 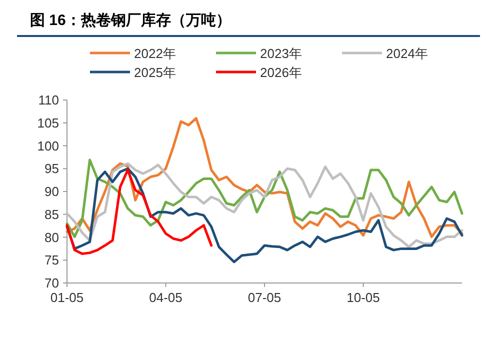 What do you see at coordinates (51, 283) in the screenshot?
I see `y-tick-label: 70` at bounding box center [51, 283].